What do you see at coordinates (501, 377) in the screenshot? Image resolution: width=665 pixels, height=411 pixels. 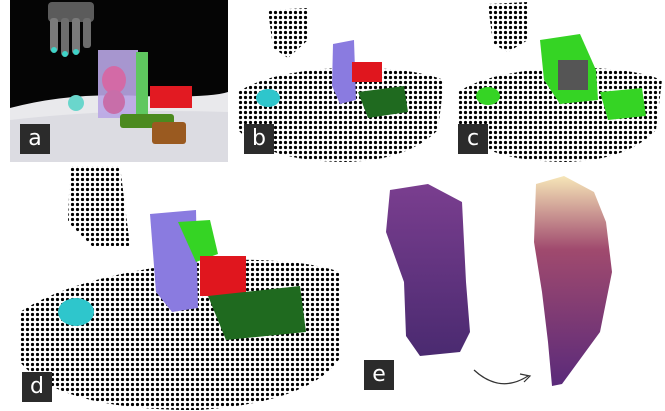 I see `transition-arrow` at bounding box center [501, 377].